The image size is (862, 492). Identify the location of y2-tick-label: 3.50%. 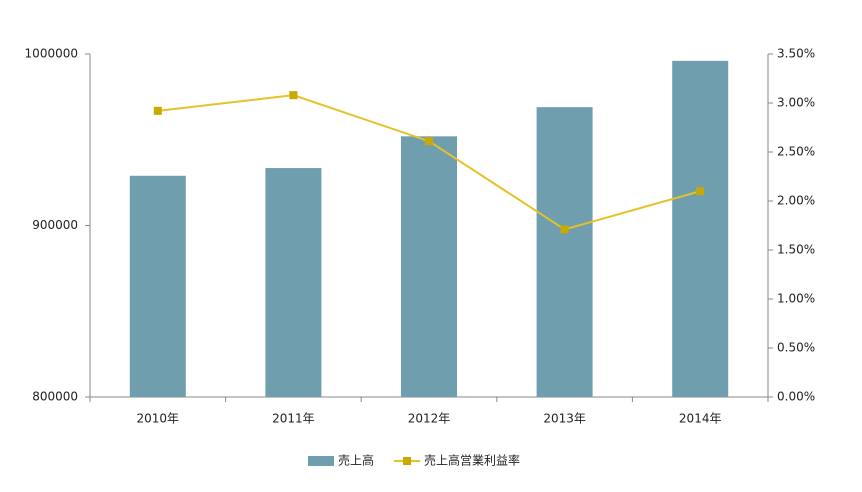
(796, 54).